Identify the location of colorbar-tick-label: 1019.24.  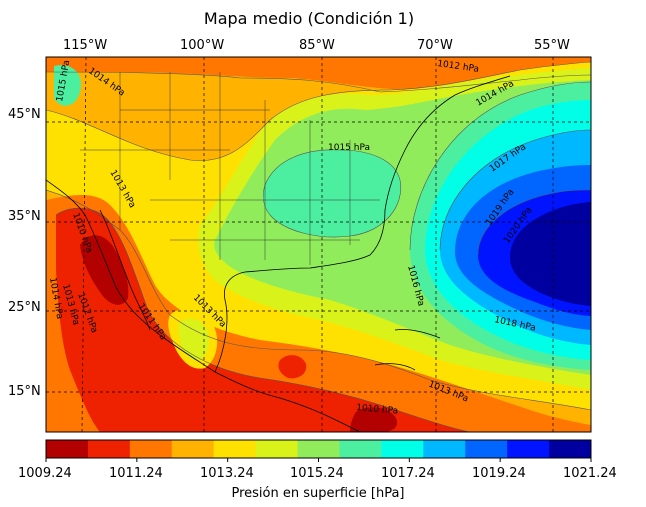
(499, 473).